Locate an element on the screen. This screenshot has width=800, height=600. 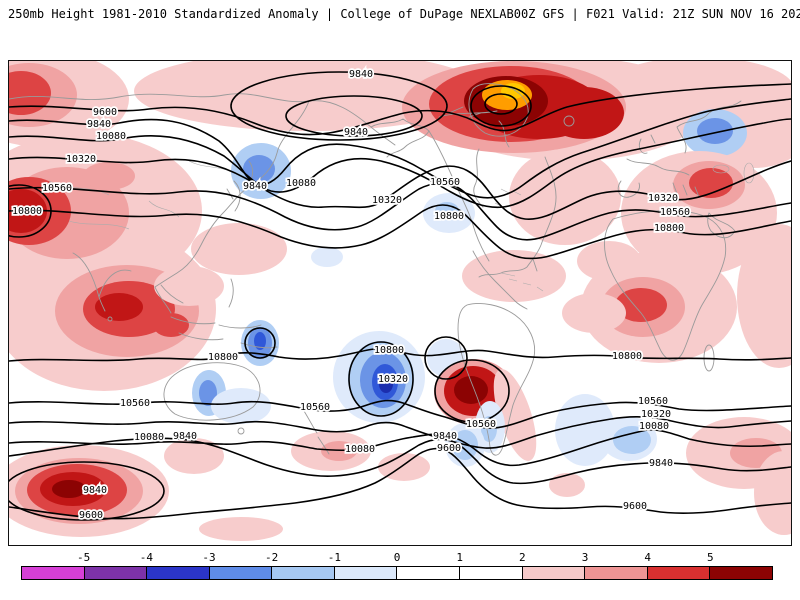
colorbar-tick-label: 1 is located at coordinates (459, 557).